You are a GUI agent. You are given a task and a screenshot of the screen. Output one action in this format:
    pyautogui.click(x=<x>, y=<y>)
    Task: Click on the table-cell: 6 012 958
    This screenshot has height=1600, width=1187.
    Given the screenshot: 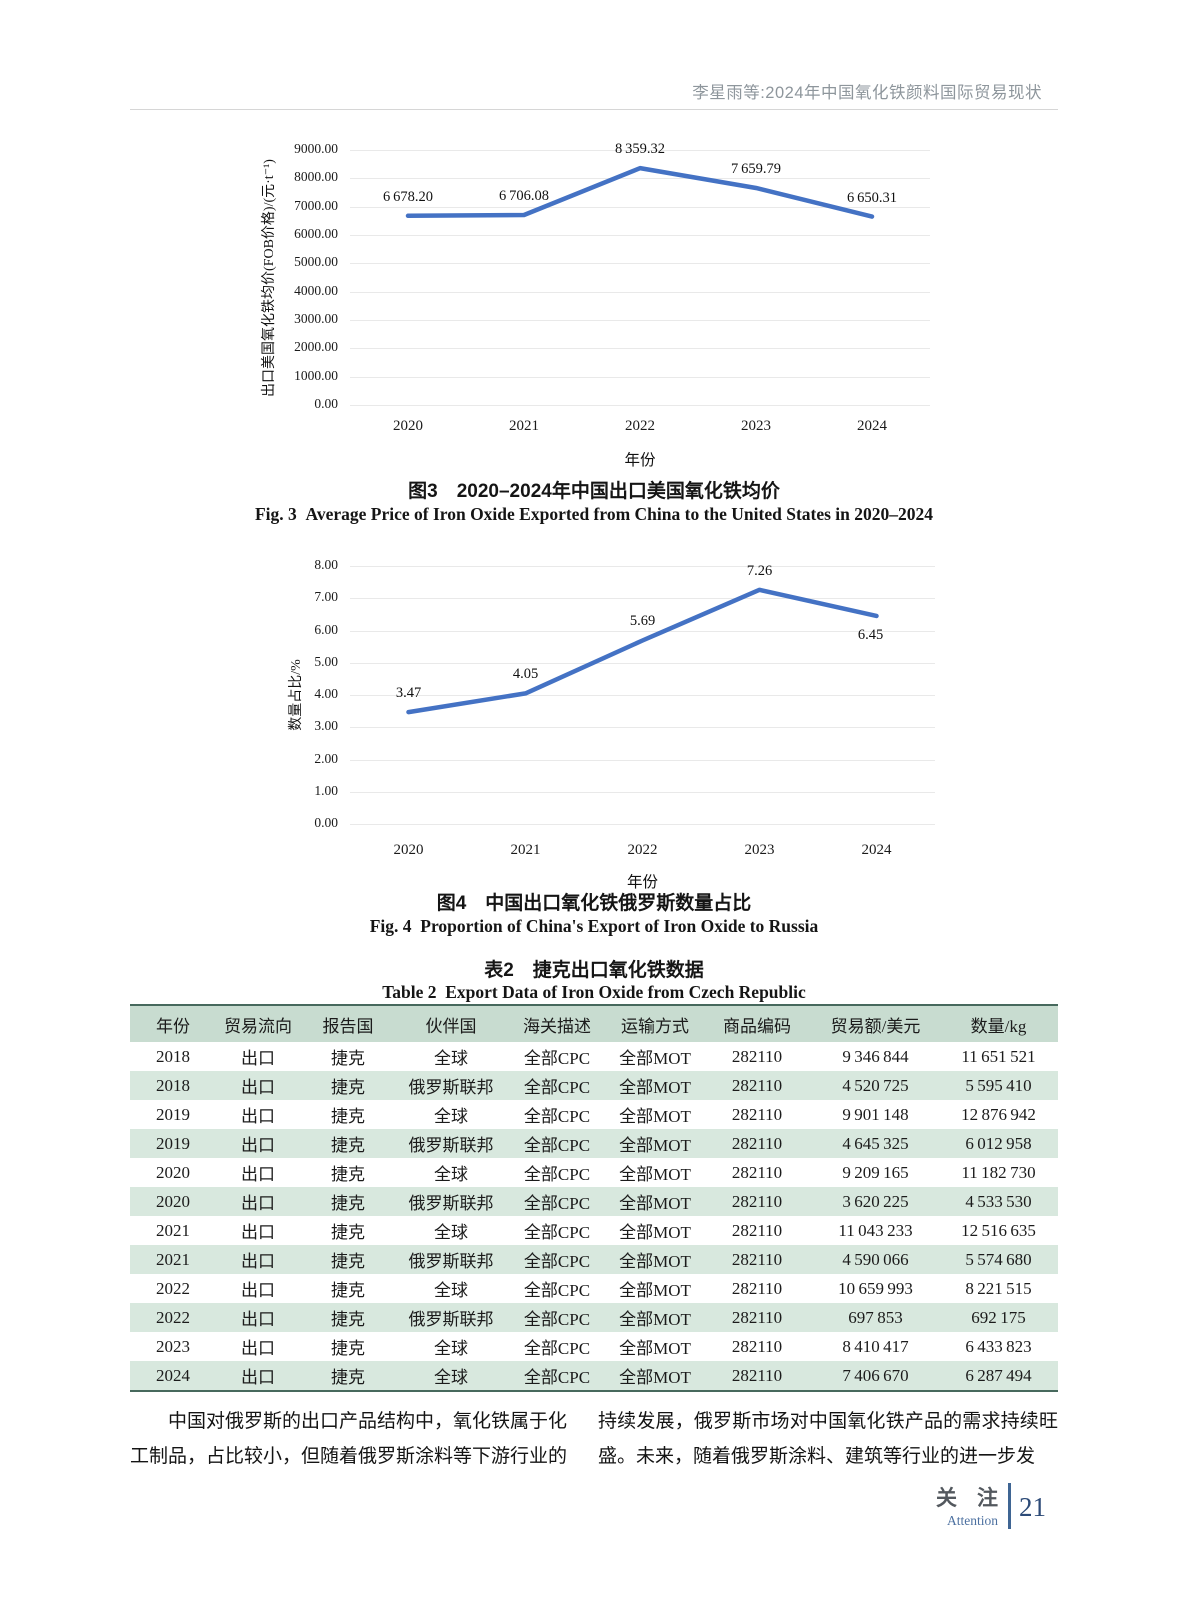 What is the action you would take?
    pyautogui.click(x=998, y=1143)
    